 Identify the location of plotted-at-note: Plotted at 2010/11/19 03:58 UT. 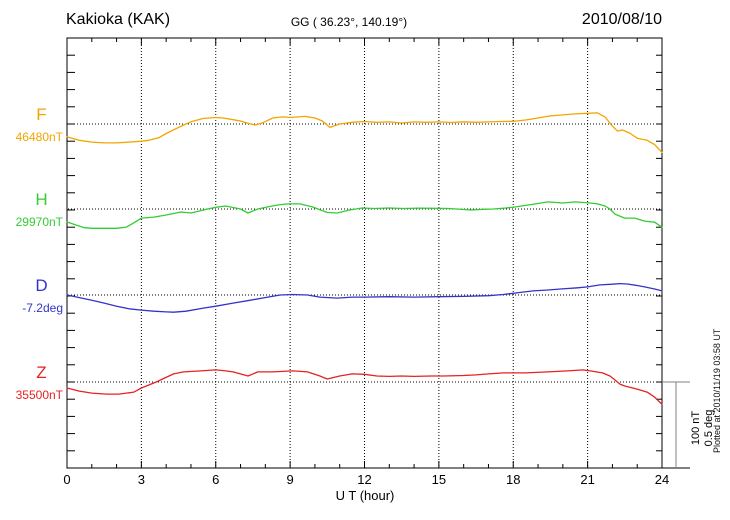
(717, 390).